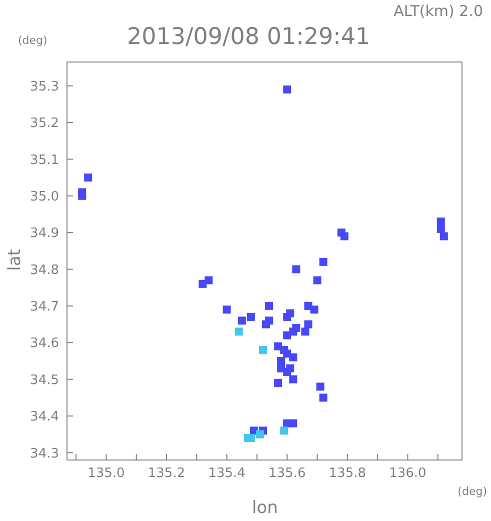 The width and height of the screenshot is (491, 521). What do you see at coordinates (44, 234) in the screenshot?
I see `y-tick-label: 34.9` at bounding box center [44, 234].